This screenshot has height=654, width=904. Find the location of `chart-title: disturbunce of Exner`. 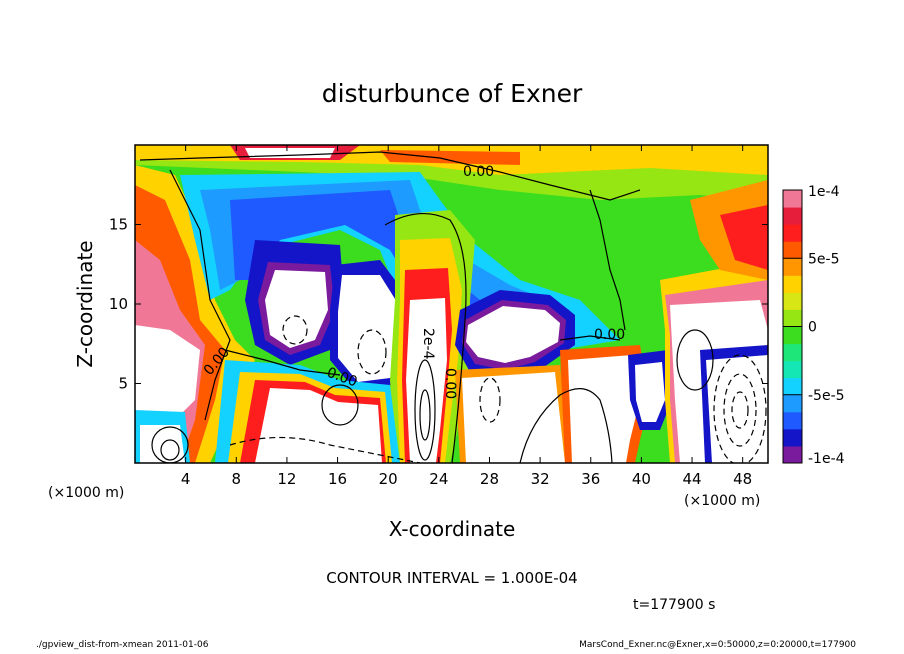

chart-title: disturbunce of Exner is located at coordinates (452, 93).